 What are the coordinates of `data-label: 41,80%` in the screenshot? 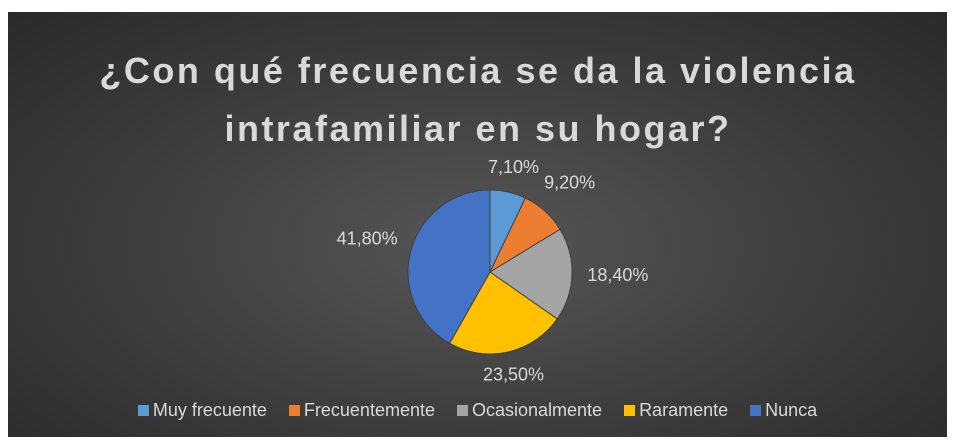 It's located at (367, 238).